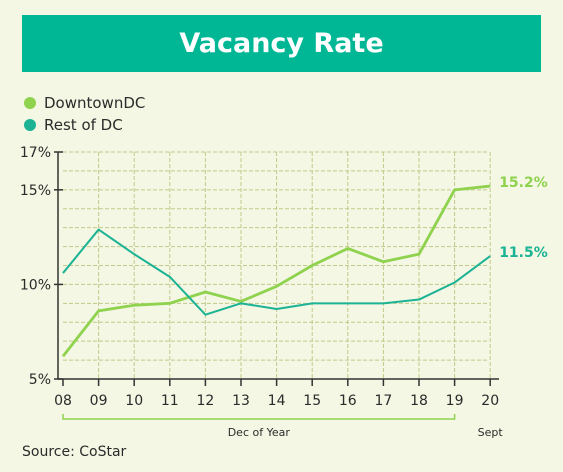  I want to click on x-tick-label: 16, so click(348, 401).